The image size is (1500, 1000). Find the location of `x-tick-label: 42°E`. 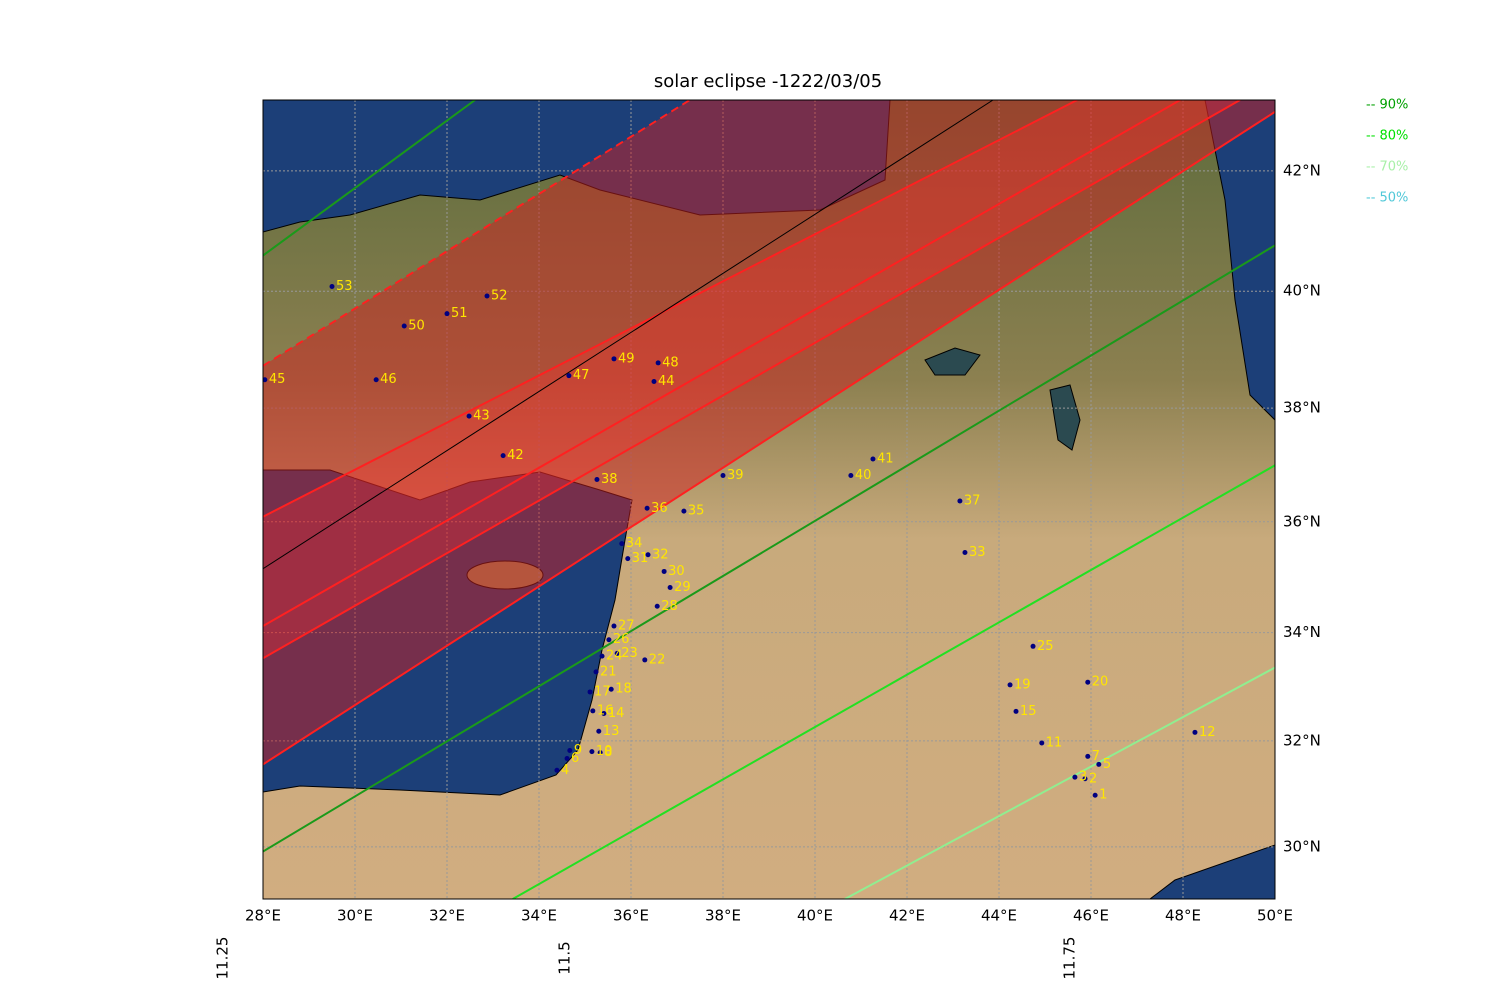

x-tick-label: 42°E is located at coordinates (907, 916).